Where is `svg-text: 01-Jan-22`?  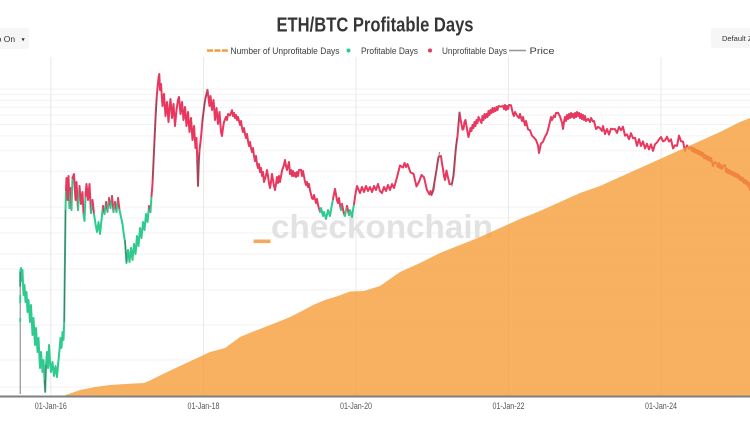 svg-text: 01-Jan-22 is located at coordinates (509, 406).